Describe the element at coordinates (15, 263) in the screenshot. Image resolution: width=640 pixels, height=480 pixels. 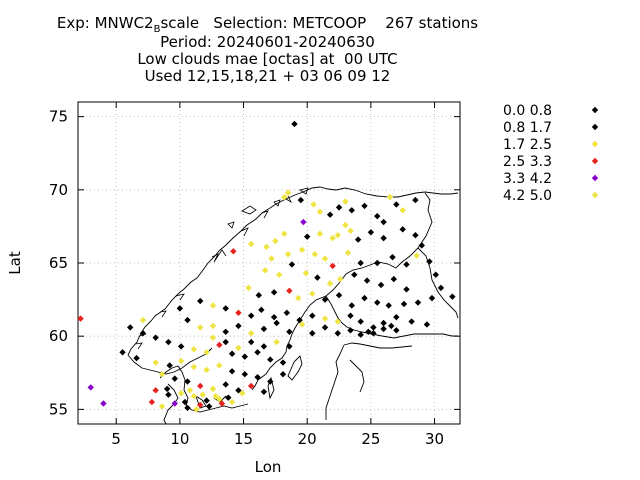
I see `y-axis-title: Lat` at that location.